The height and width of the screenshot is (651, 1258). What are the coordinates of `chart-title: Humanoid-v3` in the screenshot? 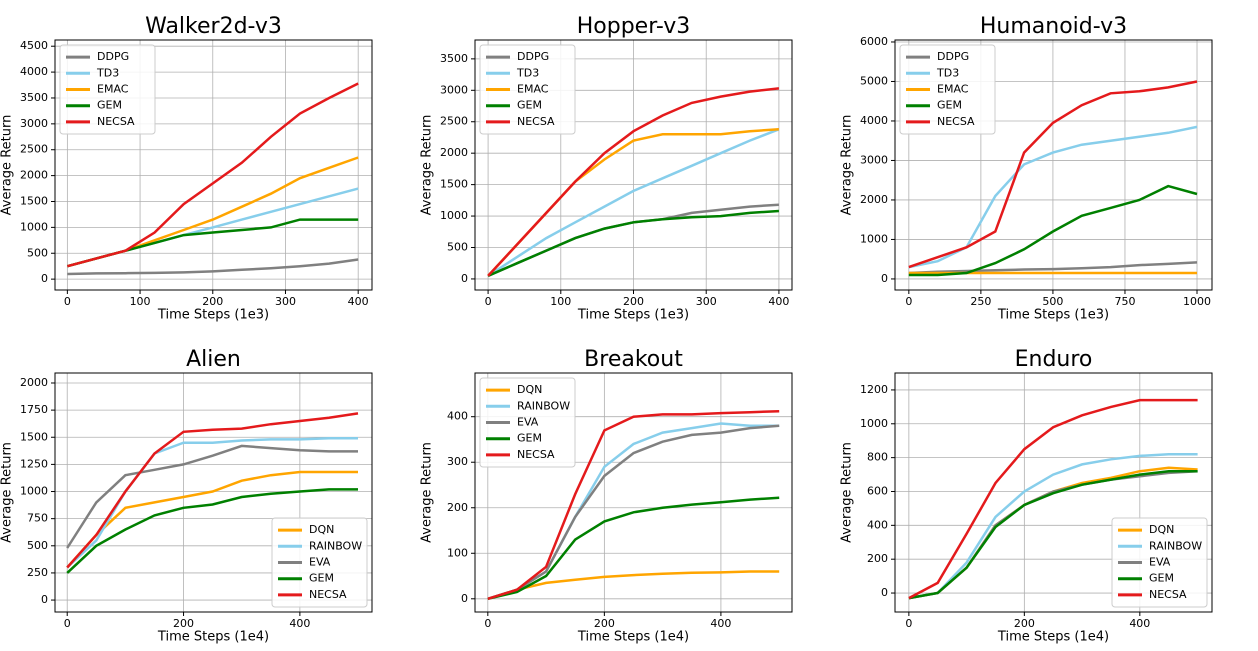 It's located at (1053, 26).